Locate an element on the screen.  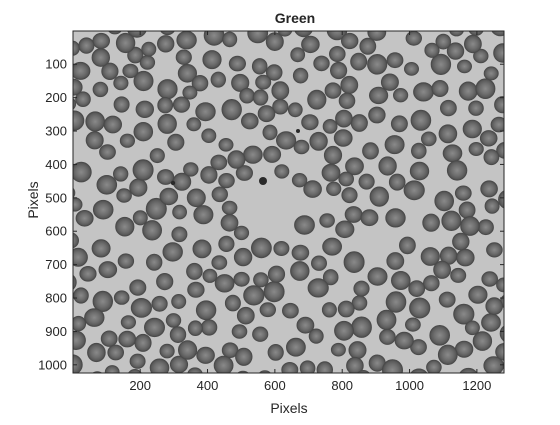
x-tick-label: 1200 is located at coordinates (476, 385).